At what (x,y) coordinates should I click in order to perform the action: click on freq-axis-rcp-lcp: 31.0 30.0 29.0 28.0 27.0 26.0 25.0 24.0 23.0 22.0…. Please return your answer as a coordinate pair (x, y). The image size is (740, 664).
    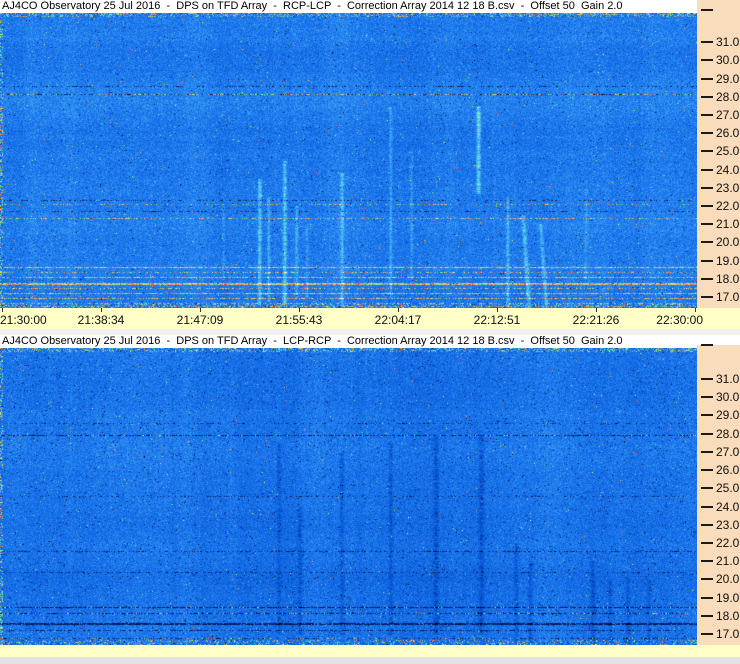
    Looking at the image, I should click on (718, 154).